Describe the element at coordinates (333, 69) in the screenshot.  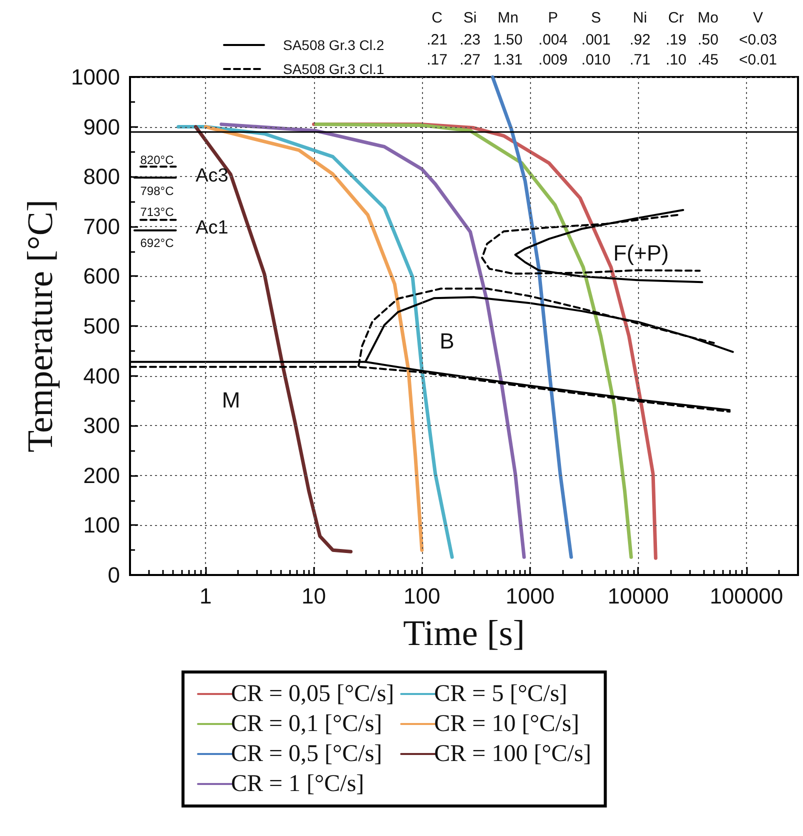
I see `legend-label: SA508 Gr.3 Cl.1` at that location.